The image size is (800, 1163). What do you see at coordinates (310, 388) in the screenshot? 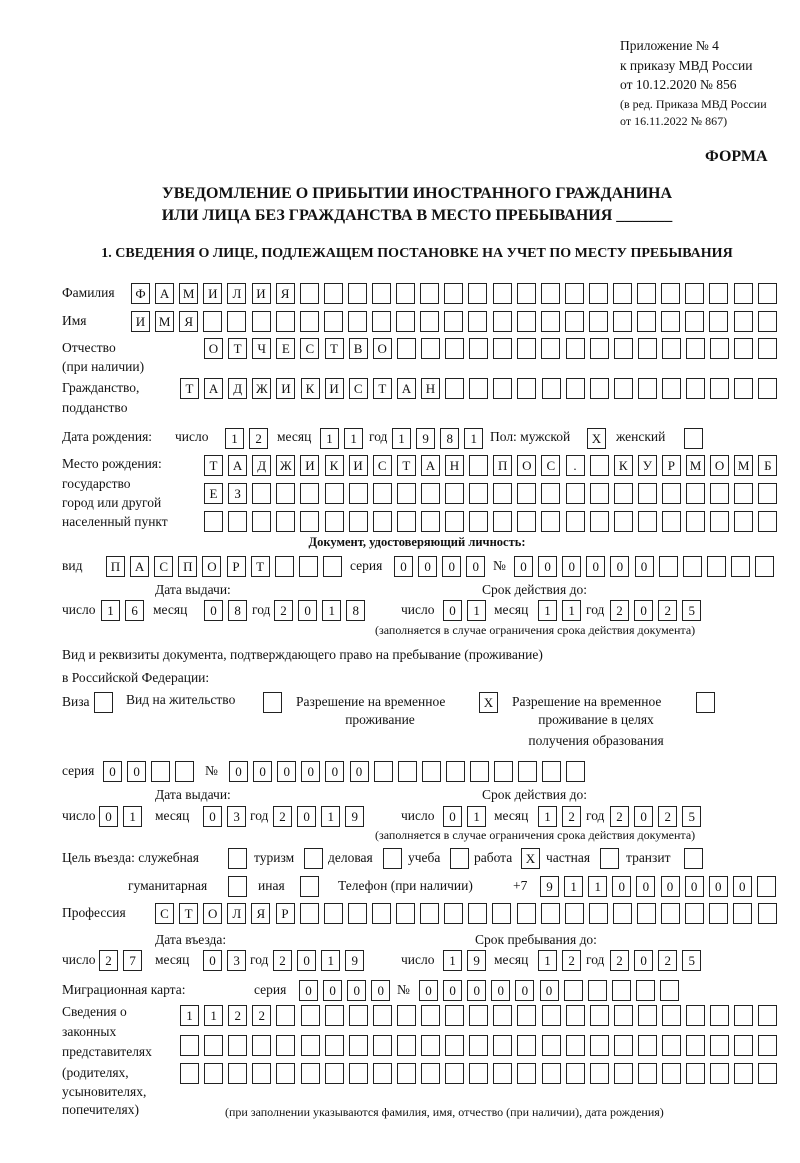
I see `citizenship-cell: К` at bounding box center [310, 388].